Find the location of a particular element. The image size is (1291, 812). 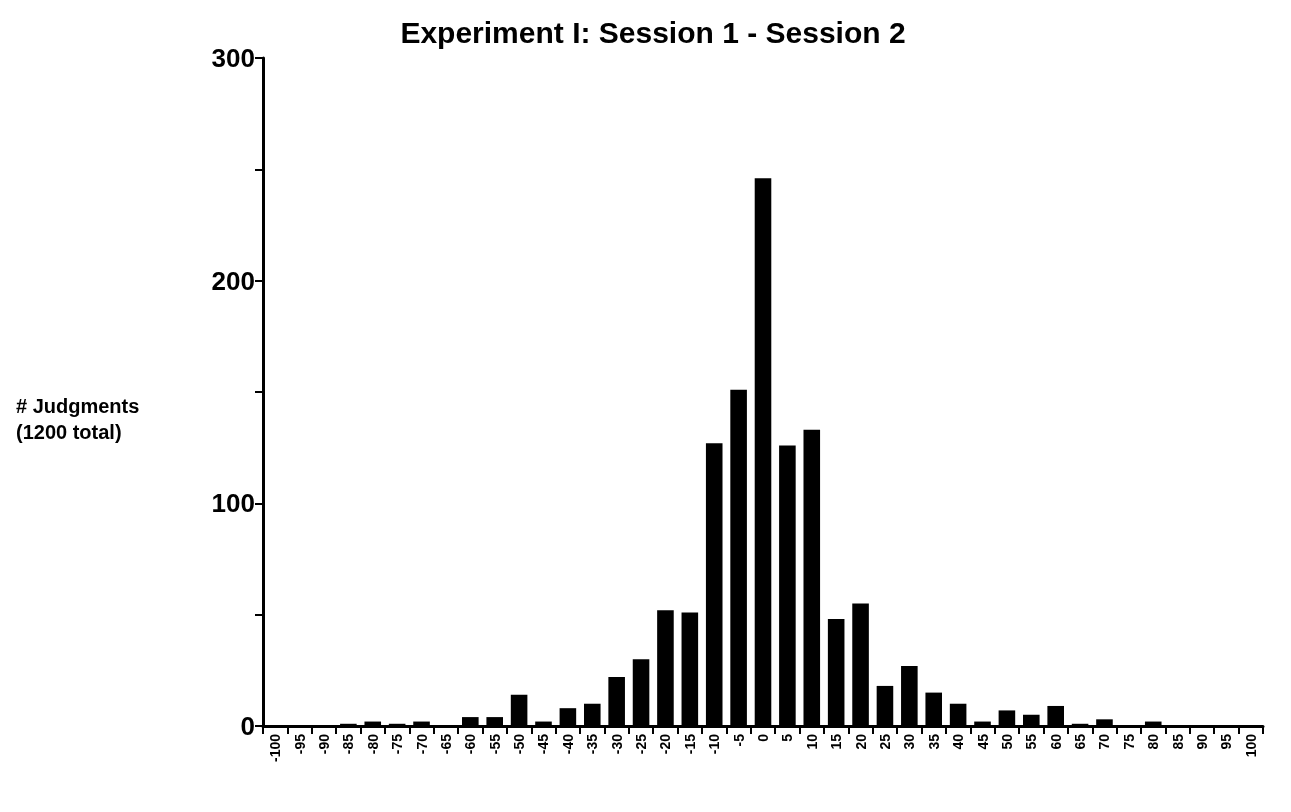

x-tick-label: 55 is located at coordinates (1031, 741).